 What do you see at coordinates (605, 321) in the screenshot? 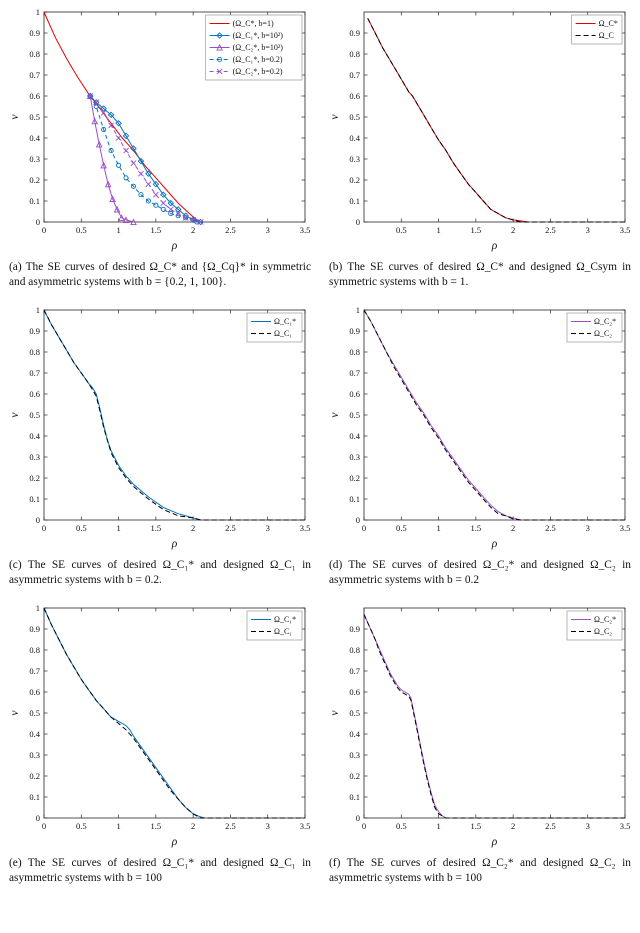
I see `legend-label: Ω_C₂*` at bounding box center [605, 321].